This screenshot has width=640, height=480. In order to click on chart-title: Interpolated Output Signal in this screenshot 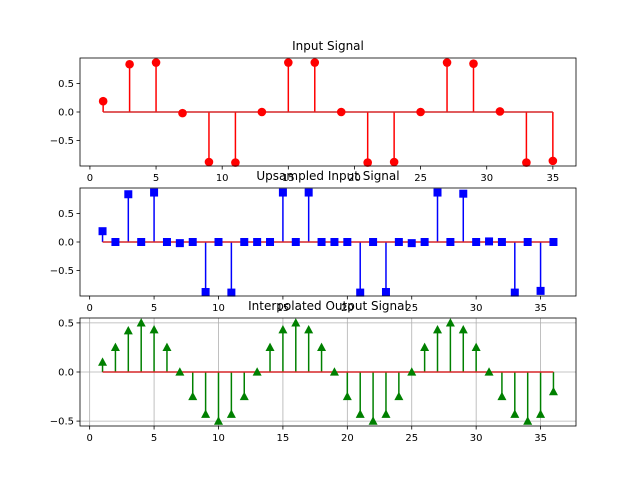, I will do `click(328, 306)`.